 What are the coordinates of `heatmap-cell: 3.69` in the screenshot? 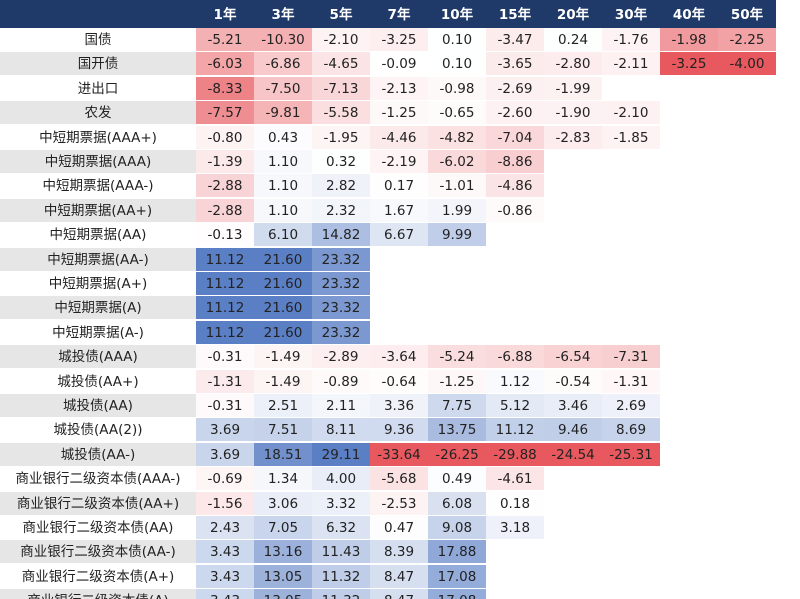 It's located at (225, 454).